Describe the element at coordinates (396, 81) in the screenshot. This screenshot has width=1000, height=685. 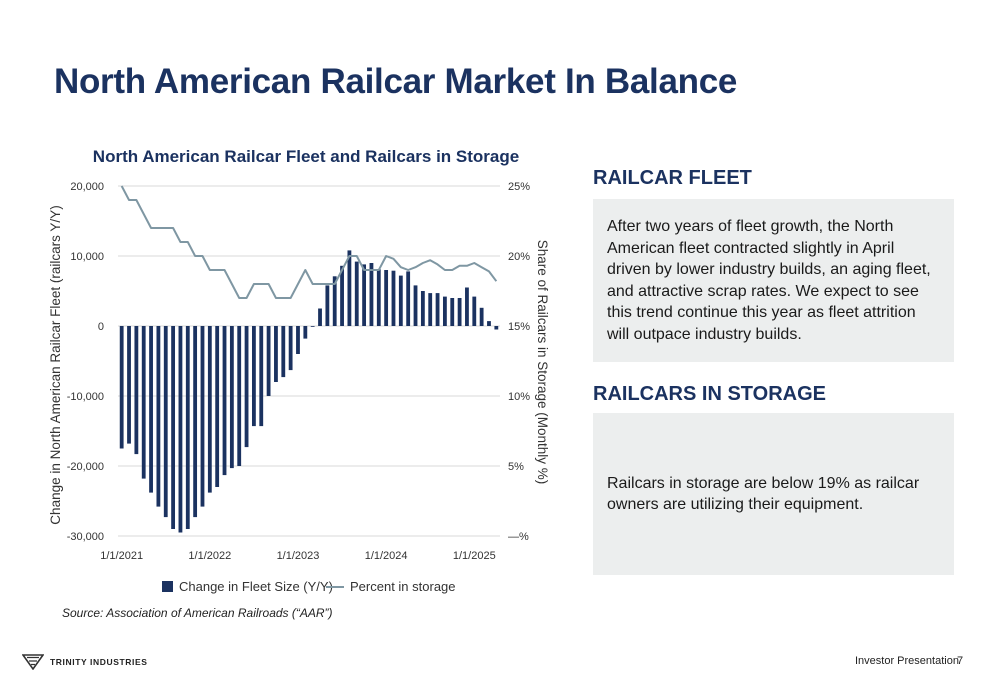
I see `page-title: North American Railcar Market In Balance` at that location.